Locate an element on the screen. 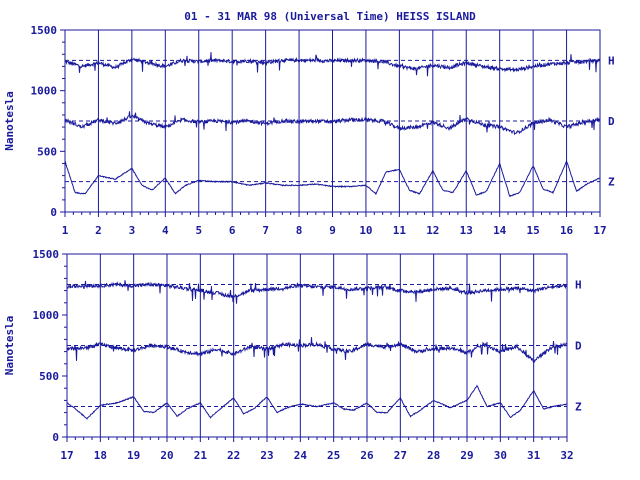 The image size is (640, 480). x-tick-label: 29 is located at coordinates (466, 455).